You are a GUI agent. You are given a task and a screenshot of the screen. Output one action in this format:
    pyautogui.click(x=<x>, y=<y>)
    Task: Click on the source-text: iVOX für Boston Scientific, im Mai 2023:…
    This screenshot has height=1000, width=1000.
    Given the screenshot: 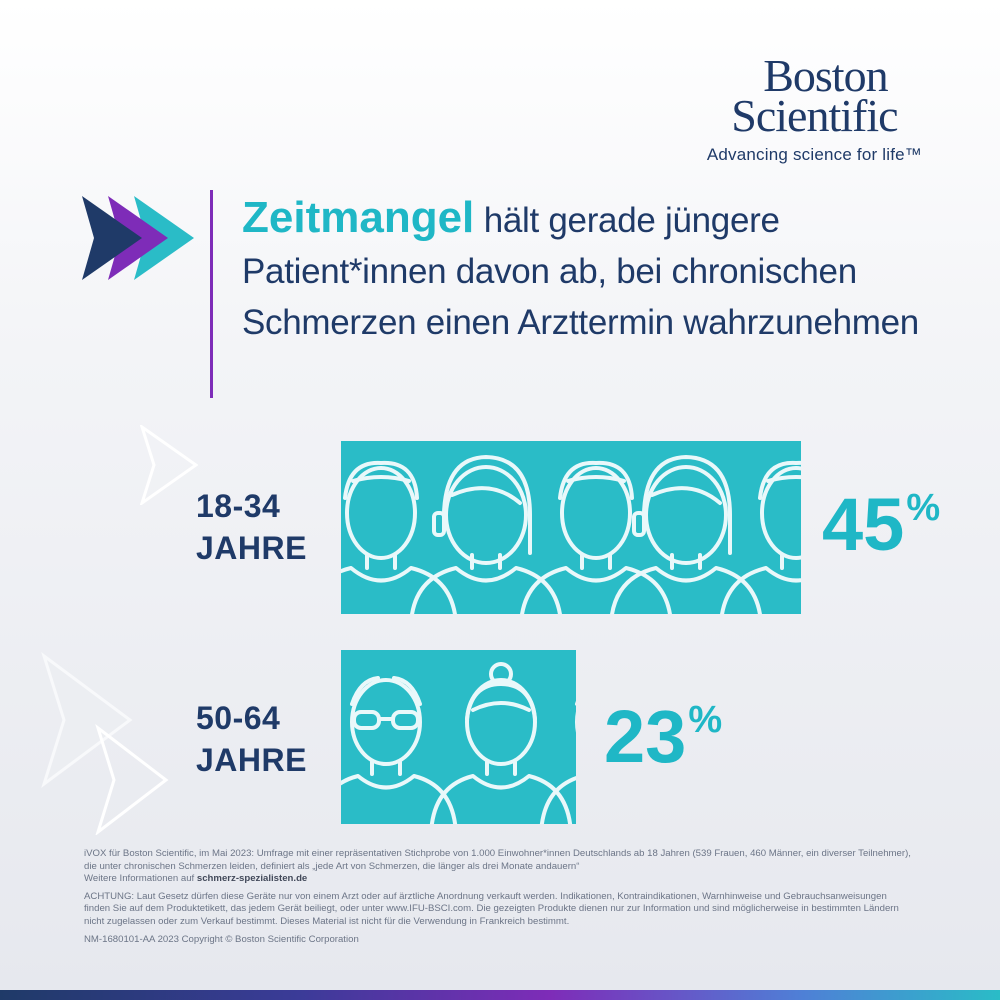 What is the action you would take?
    pyautogui.click(x=497, y=860)
    